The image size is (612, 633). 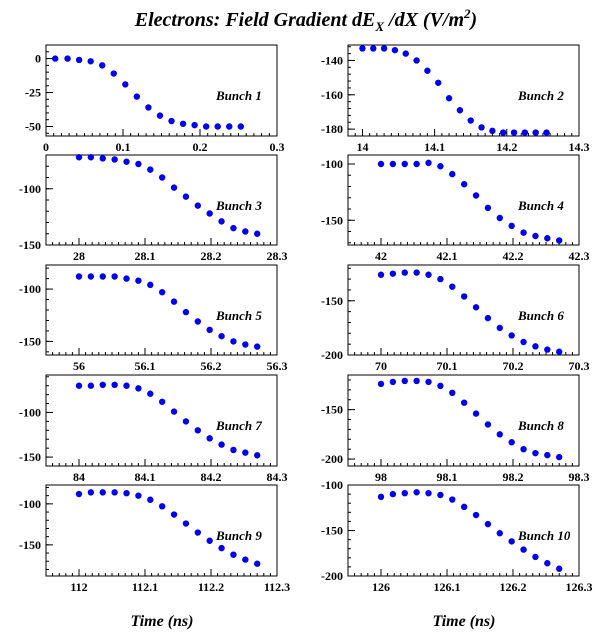 I want to click on panel-label: Bunch 8, so click(x=540, y=425).